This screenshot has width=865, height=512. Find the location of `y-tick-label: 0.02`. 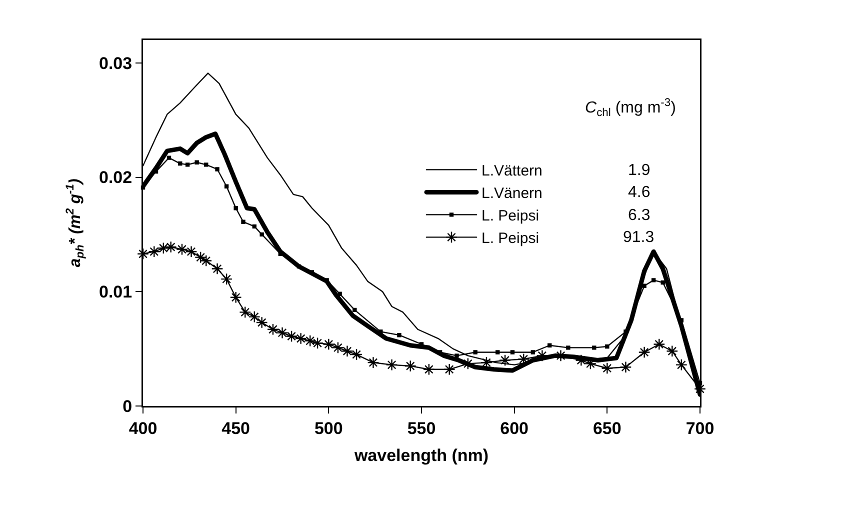

y-tick-label: 0.02 is located at coordinates (115, 178).